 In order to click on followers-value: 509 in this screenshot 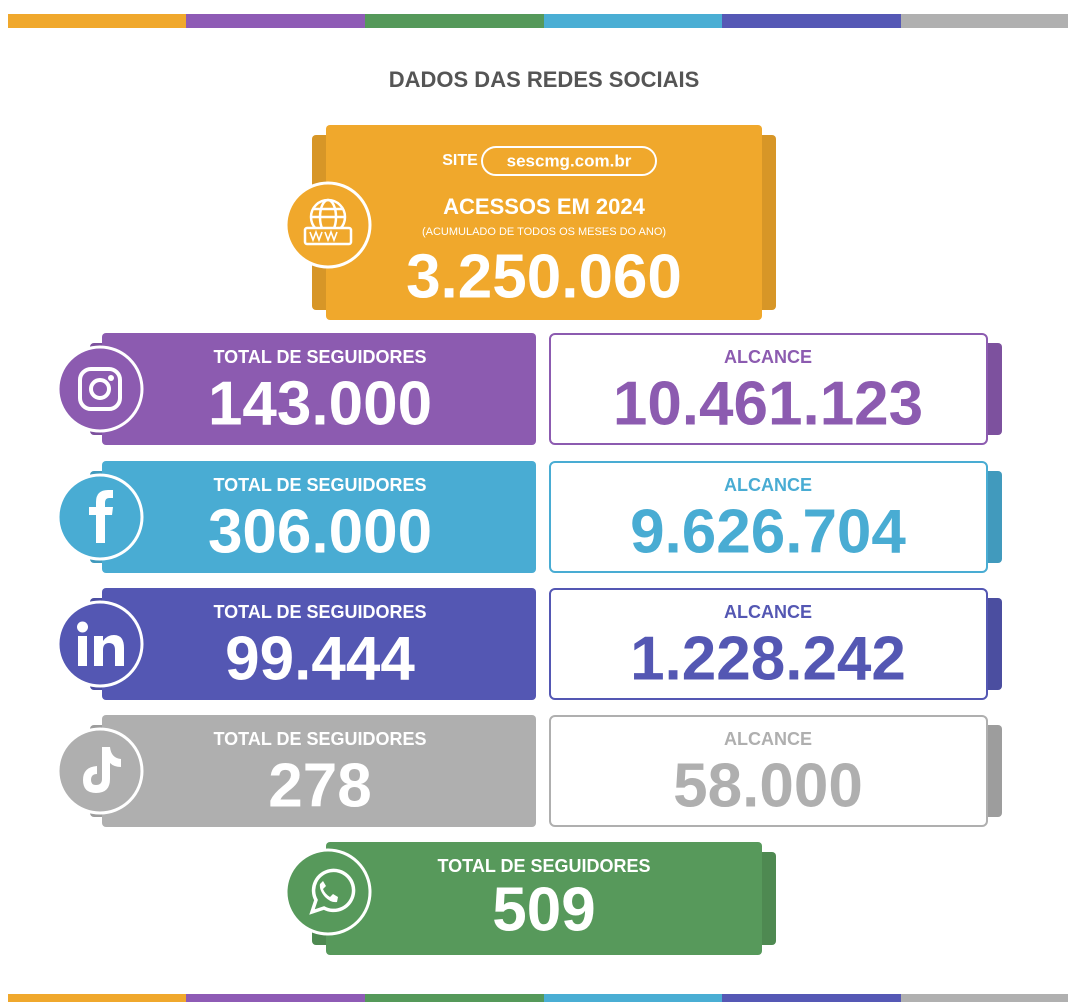, I will do `click(543, 909)`.